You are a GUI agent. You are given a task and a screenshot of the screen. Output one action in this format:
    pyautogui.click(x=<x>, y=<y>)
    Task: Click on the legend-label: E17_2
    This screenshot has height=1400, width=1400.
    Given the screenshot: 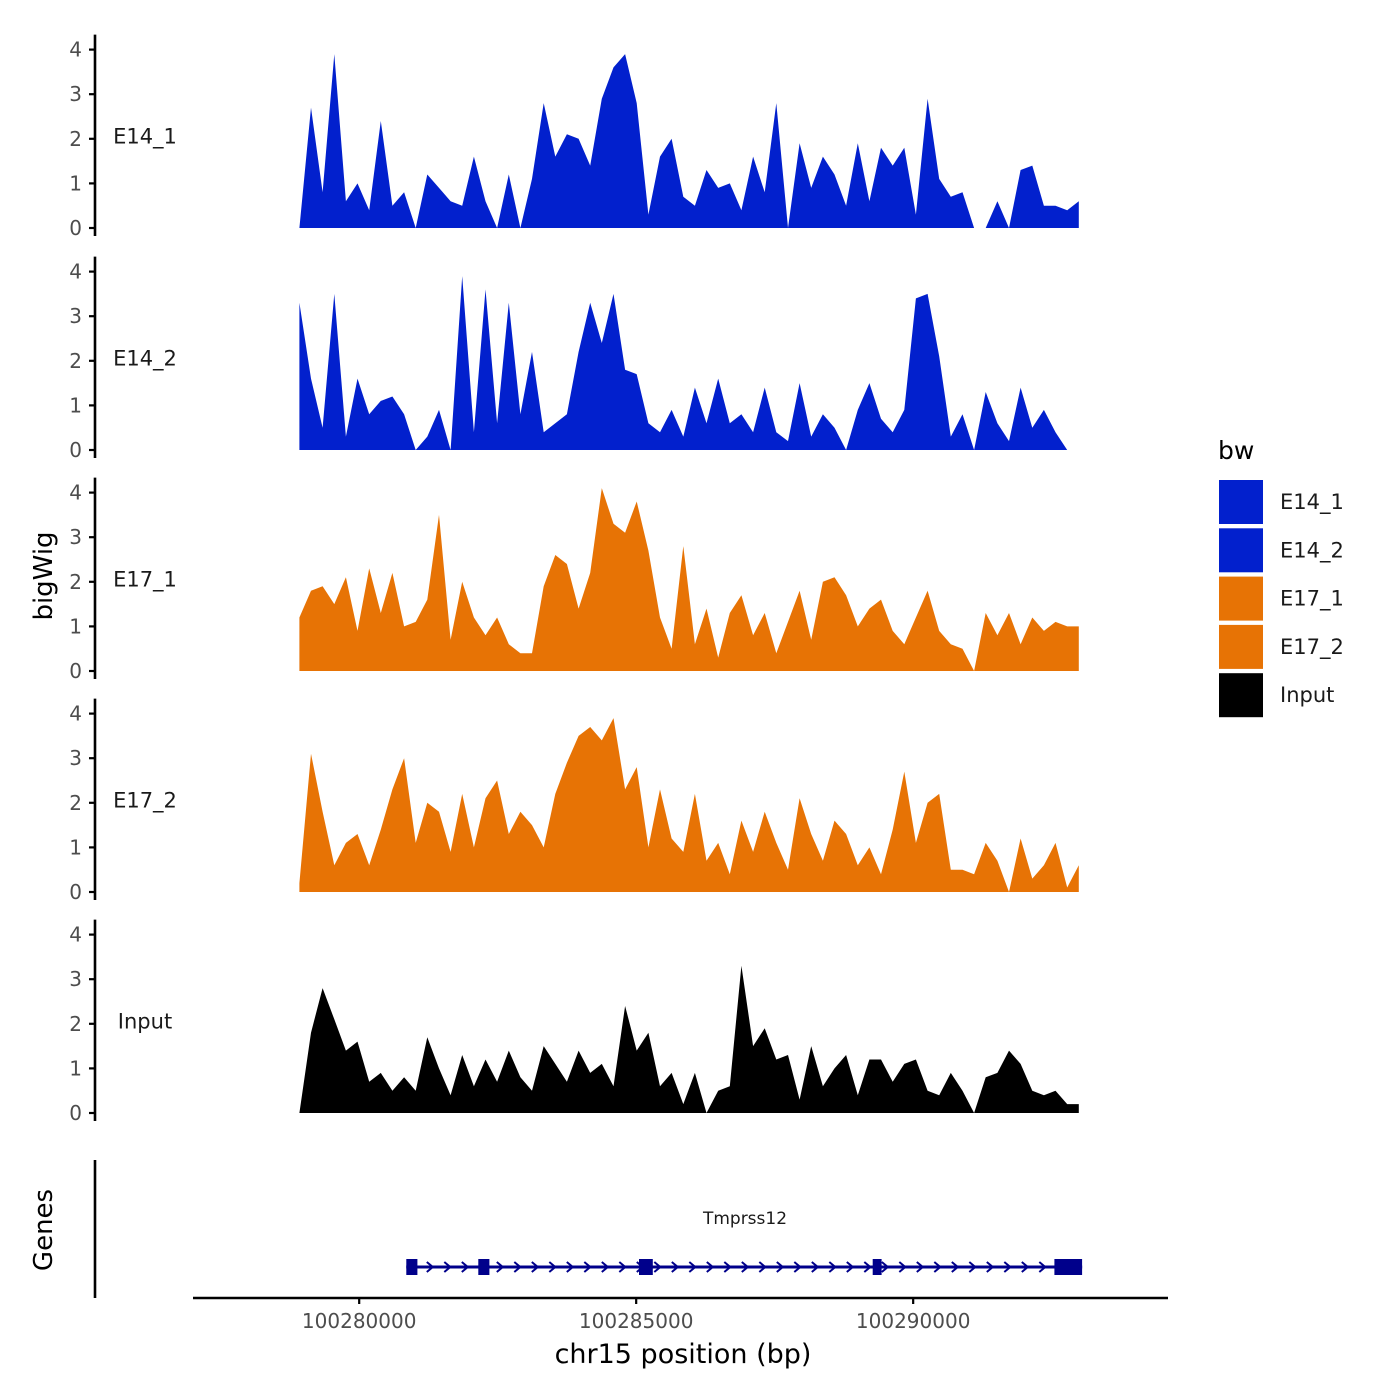 What is the action you would take?
    pyautogui.click(x=1312, y=647)
    